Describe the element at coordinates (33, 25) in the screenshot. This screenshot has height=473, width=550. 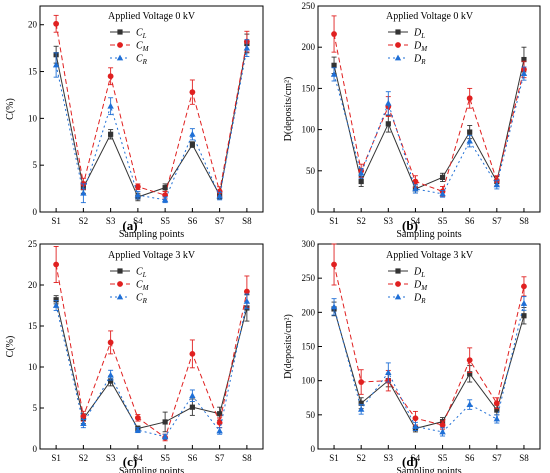
I see `y-tick-label: 20` at that location.